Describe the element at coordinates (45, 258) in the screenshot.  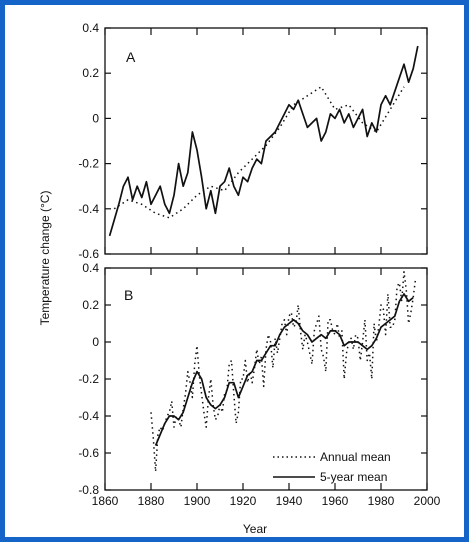
I see `y-axis-label: Temperature change (°C)` at that location.